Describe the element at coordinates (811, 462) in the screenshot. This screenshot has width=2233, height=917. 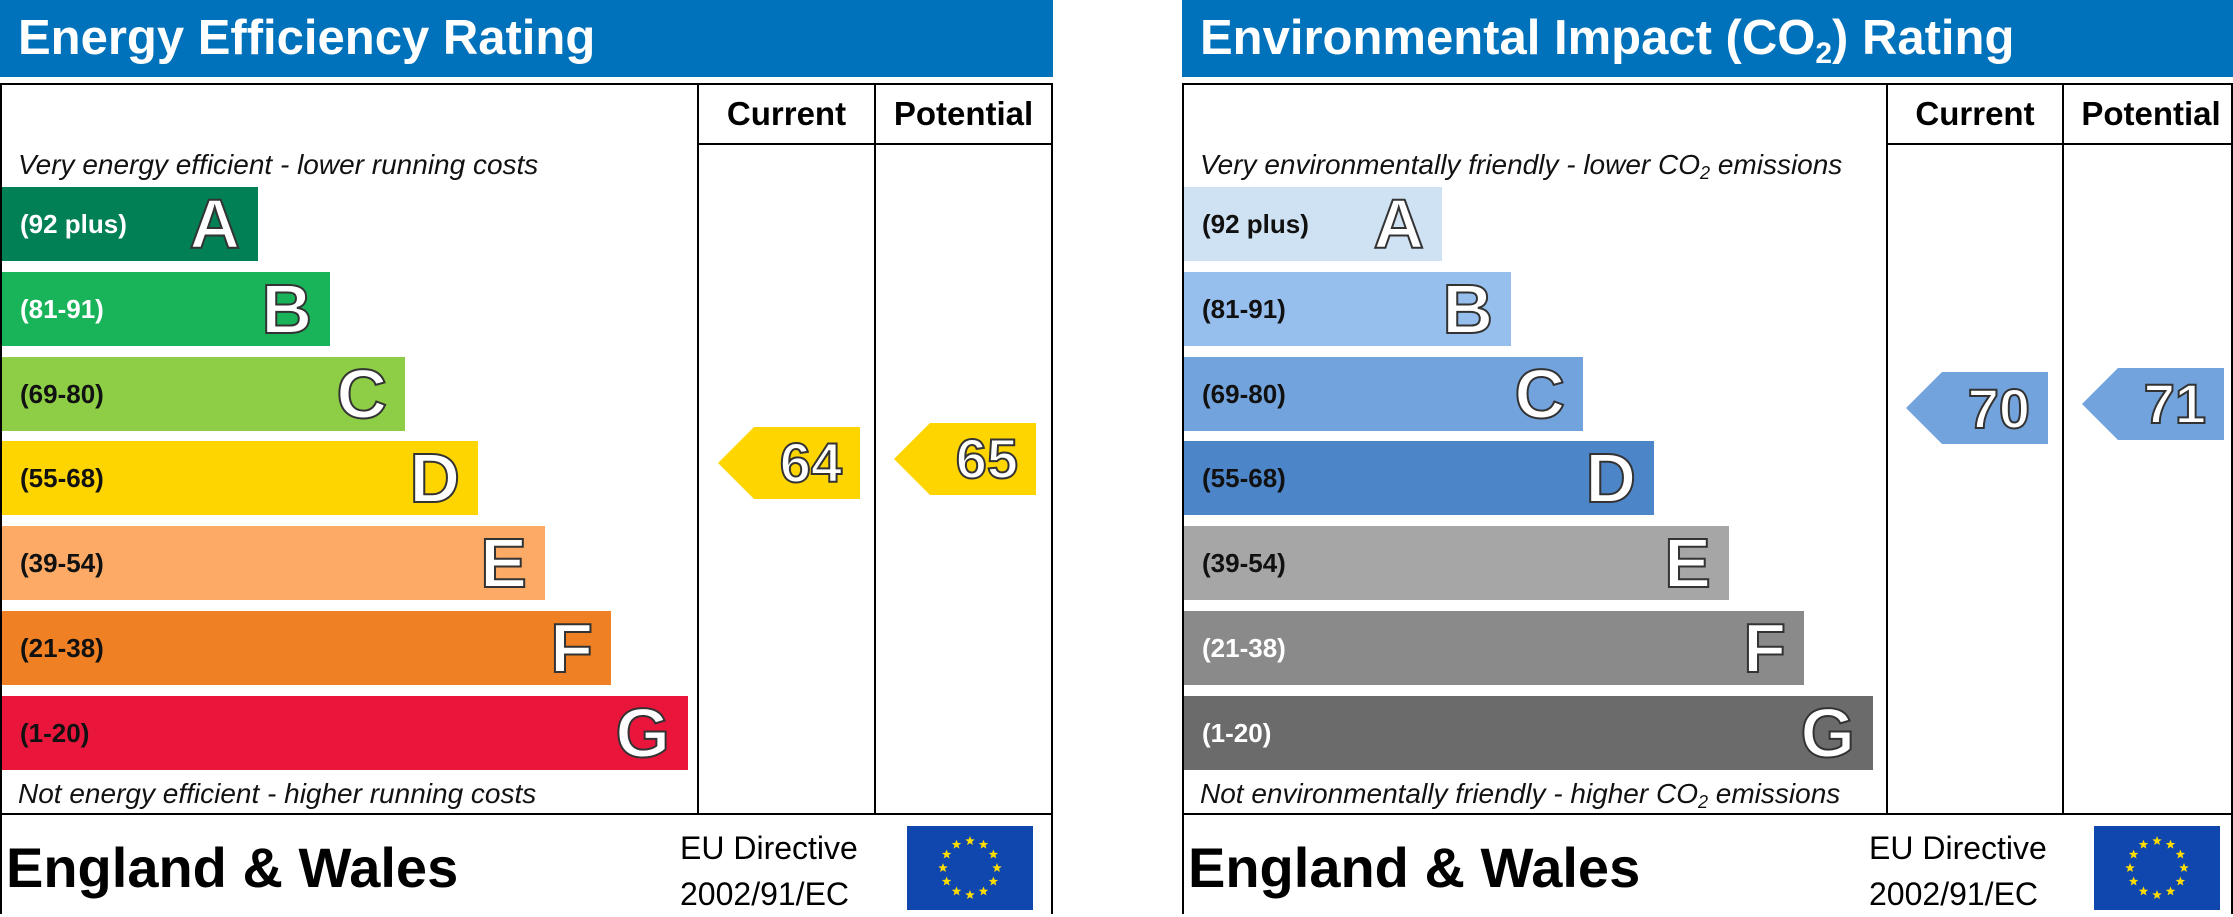
I see `current-rating-value: 64` at that location.